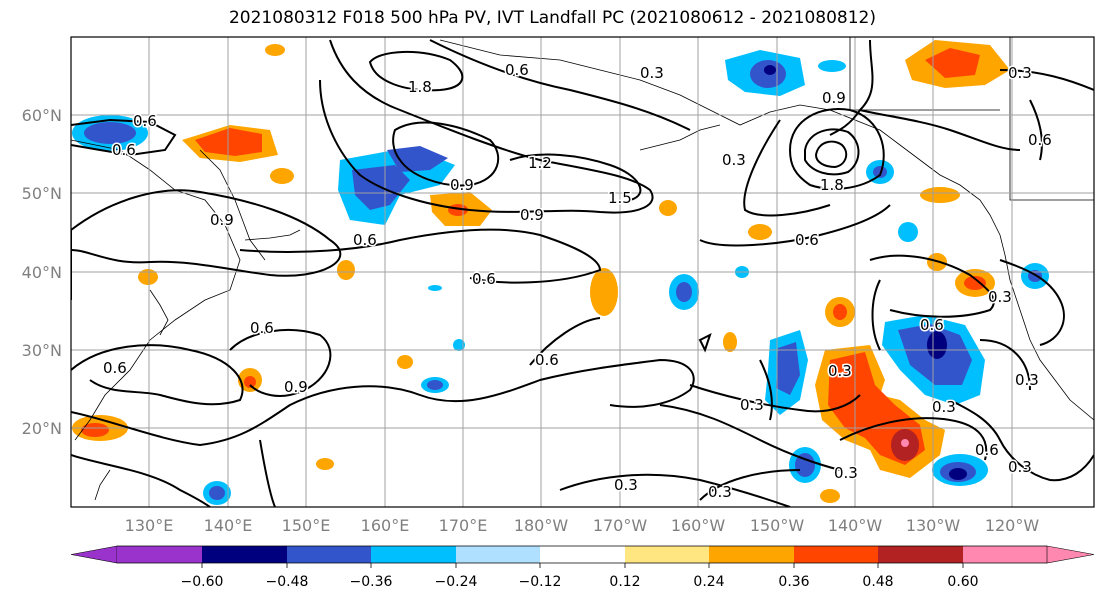 This screenshot has width=1105, height=601. Describe the element at coordinates (202, 582) in the screenshot. I see `colorbar-tick-label: −0.60` at that location.